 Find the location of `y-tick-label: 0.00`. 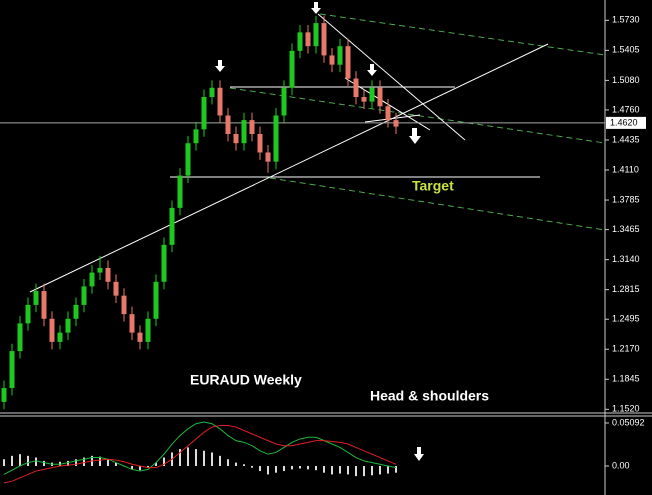

y-tick-label: 0.00 is located at coordinates (621, 465).